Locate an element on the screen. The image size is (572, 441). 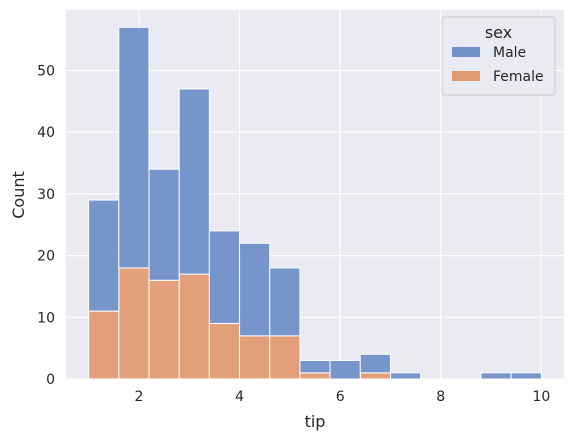
legend: sex Male Female is located at coordinates (498, 56).